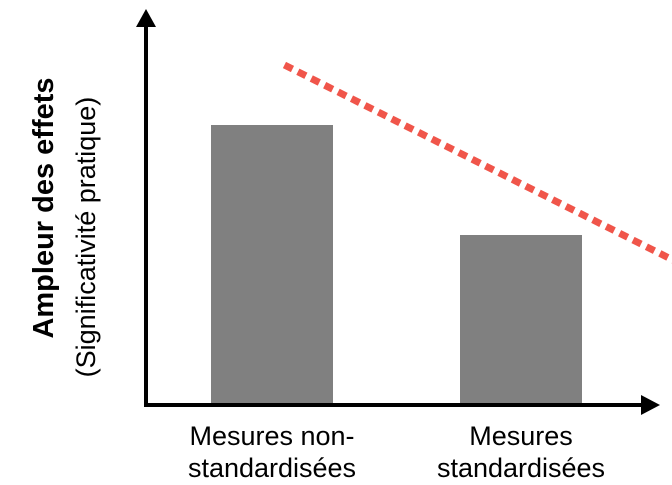  I want to click on x-tick-label-1: Mesures non-standardisées, so click(272, 452).